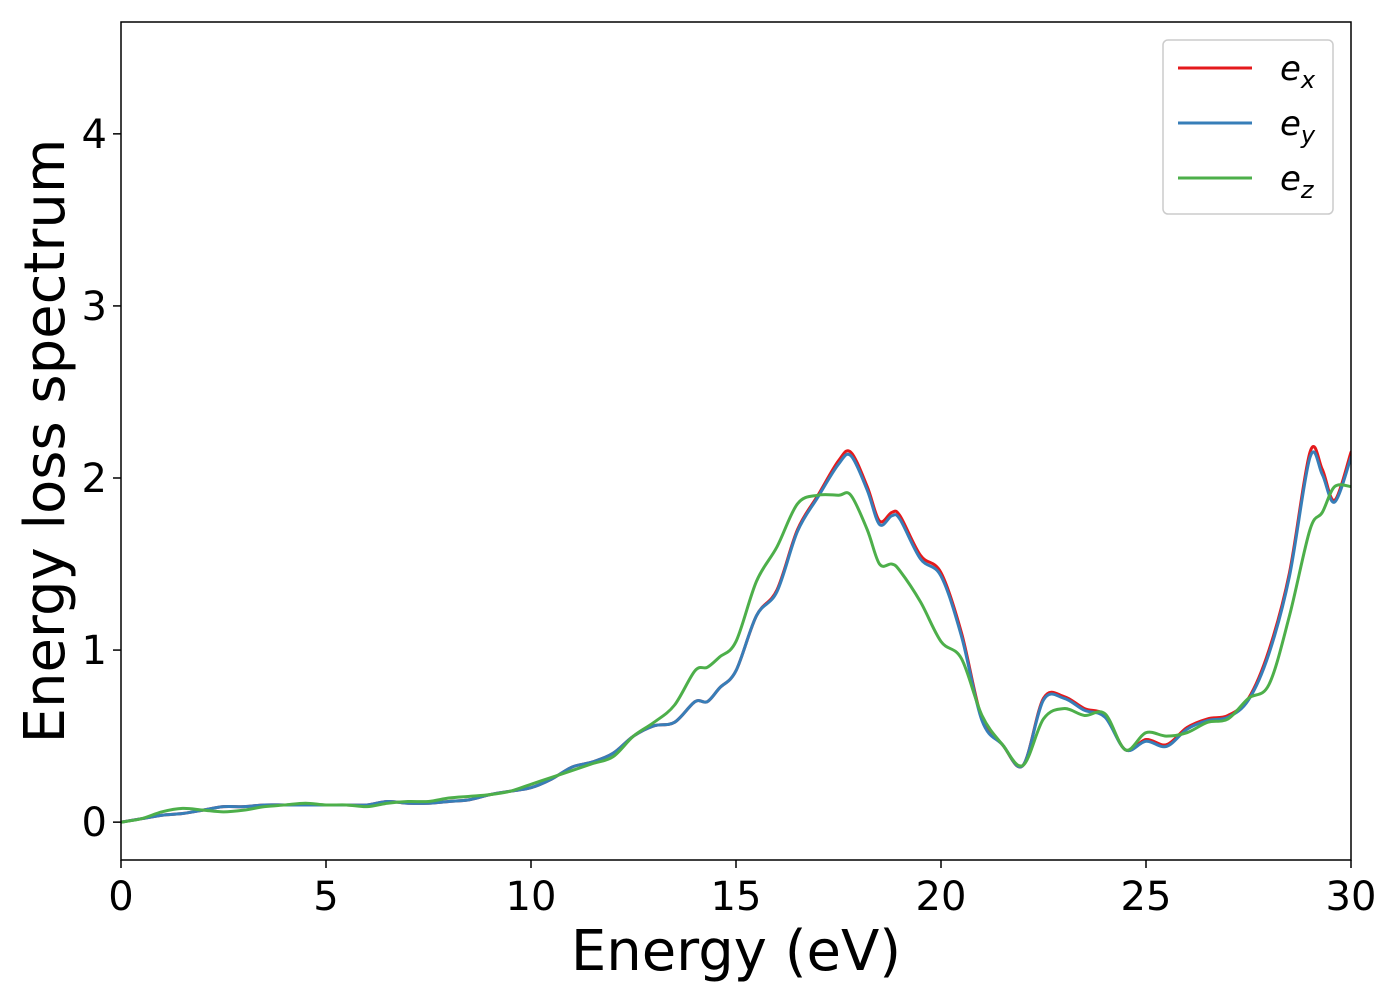  I want to click on x-axis: 0 5 10 15 20 25 30, so click(742, 890).